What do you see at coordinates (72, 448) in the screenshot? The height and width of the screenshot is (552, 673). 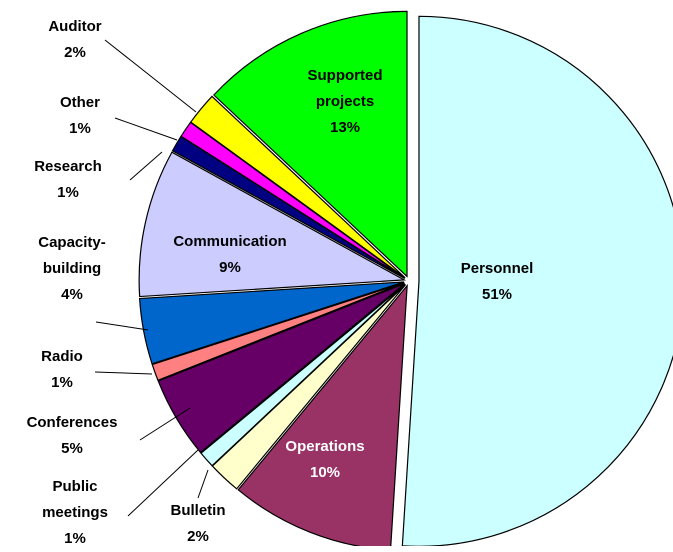 I see `slice-percent: 5%` at bounding box center [72, 448].